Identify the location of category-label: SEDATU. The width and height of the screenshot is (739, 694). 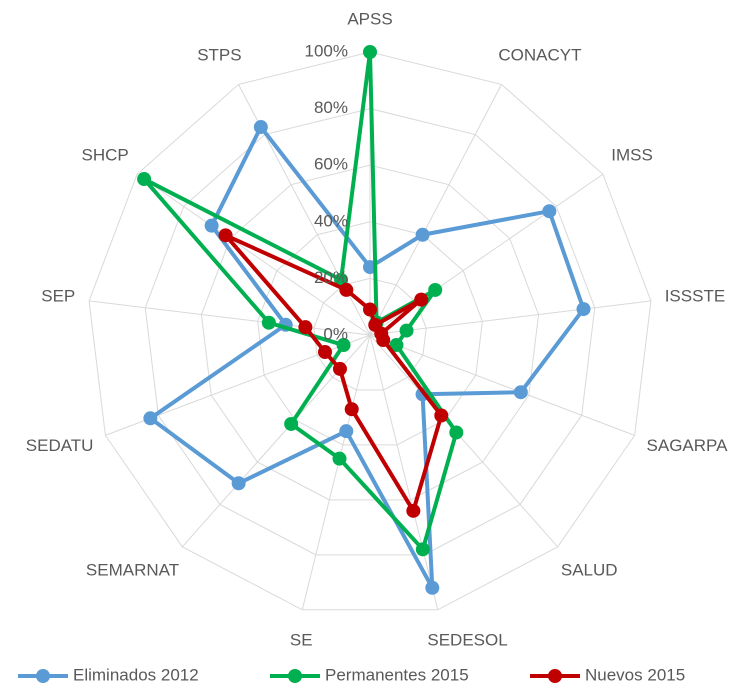
(60, 445).